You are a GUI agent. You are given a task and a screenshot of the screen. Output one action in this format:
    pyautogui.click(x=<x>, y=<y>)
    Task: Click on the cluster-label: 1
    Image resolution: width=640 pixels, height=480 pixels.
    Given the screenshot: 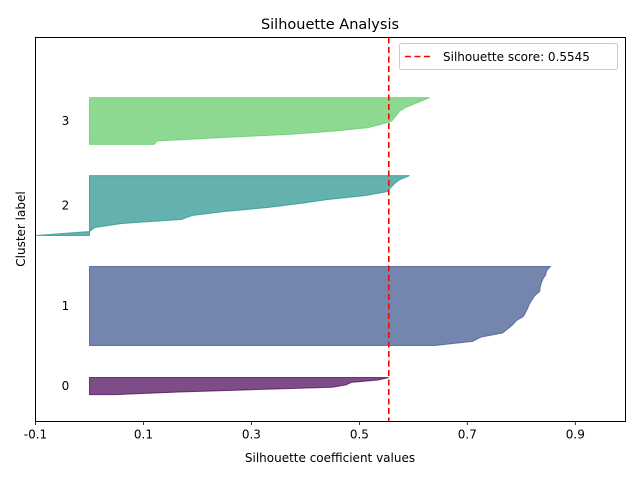 What is the action you would take?
    pyautogui.click(x=66, y=306)
    